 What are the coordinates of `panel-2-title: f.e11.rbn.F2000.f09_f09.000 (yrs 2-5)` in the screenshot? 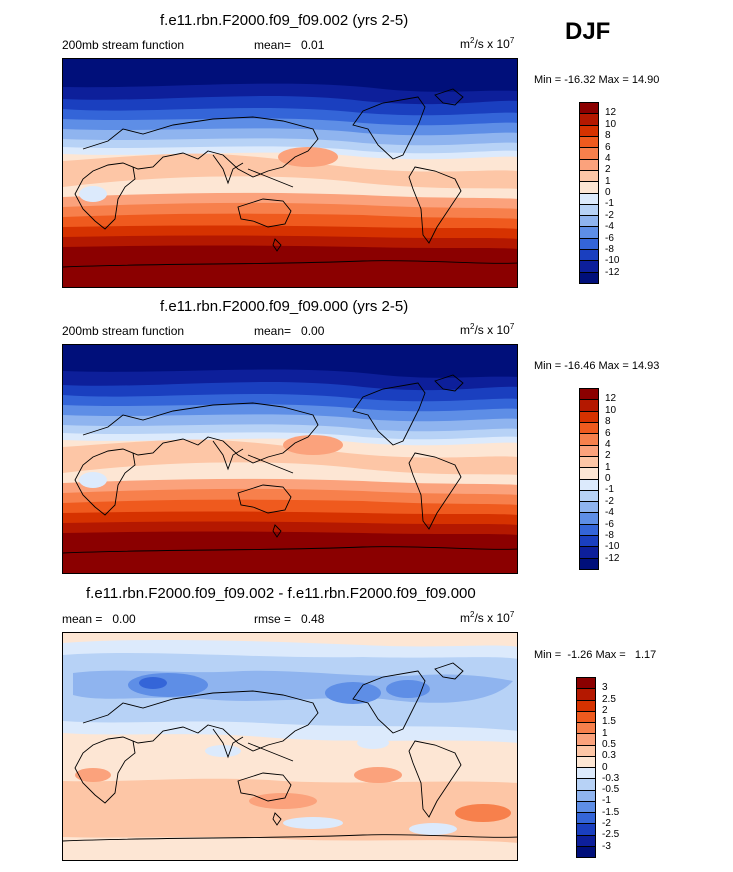 It's located at (284, 306).